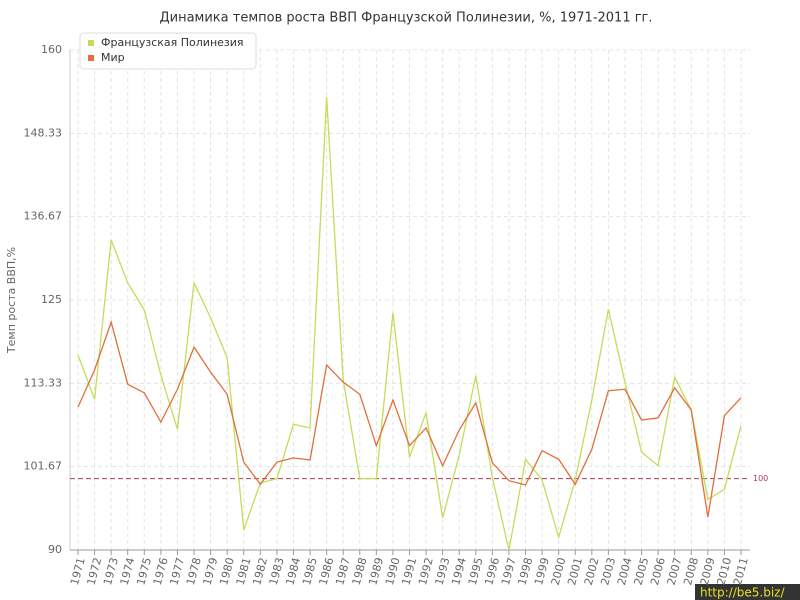 The height and width of the screenshot is (600, 800). What do you see at coordinates (760, 478) in the screenshot?
I see `reference-label: 100` at bounding box center [760, 478].